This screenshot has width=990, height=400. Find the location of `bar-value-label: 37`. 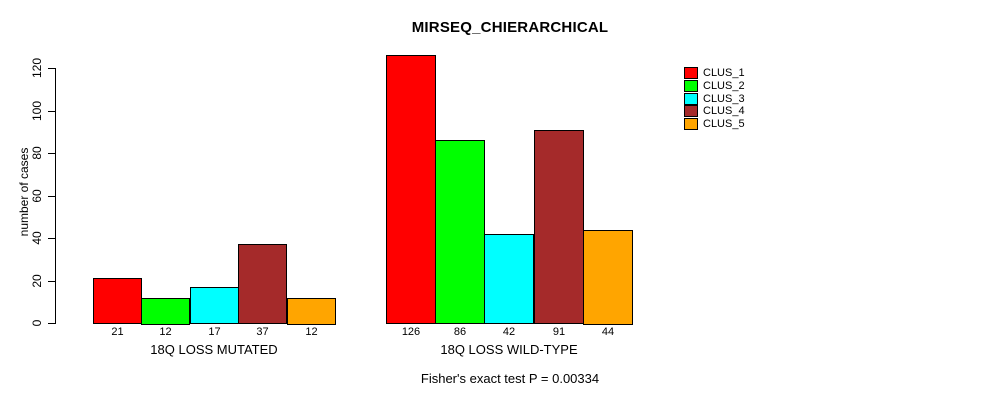

bar-value-label: 37 is located at coordinates (262, 332).